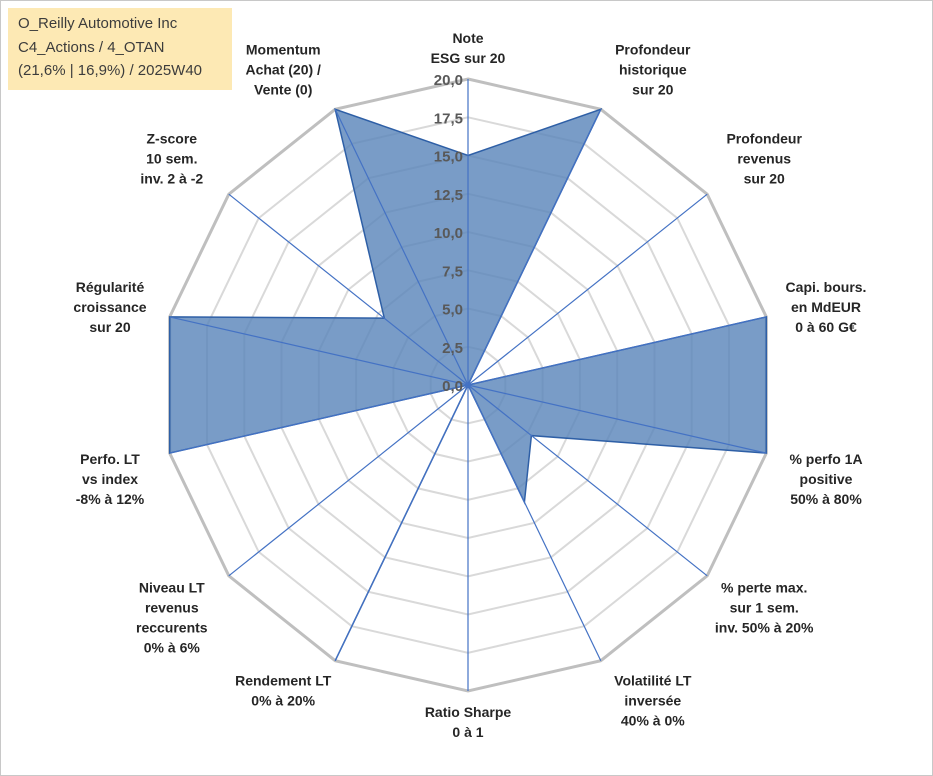 This screenshot has width=933, height=776. Describe the element at coordinates (448, 118) in the screenshot. I see `tick-label: 17,5` at that location.